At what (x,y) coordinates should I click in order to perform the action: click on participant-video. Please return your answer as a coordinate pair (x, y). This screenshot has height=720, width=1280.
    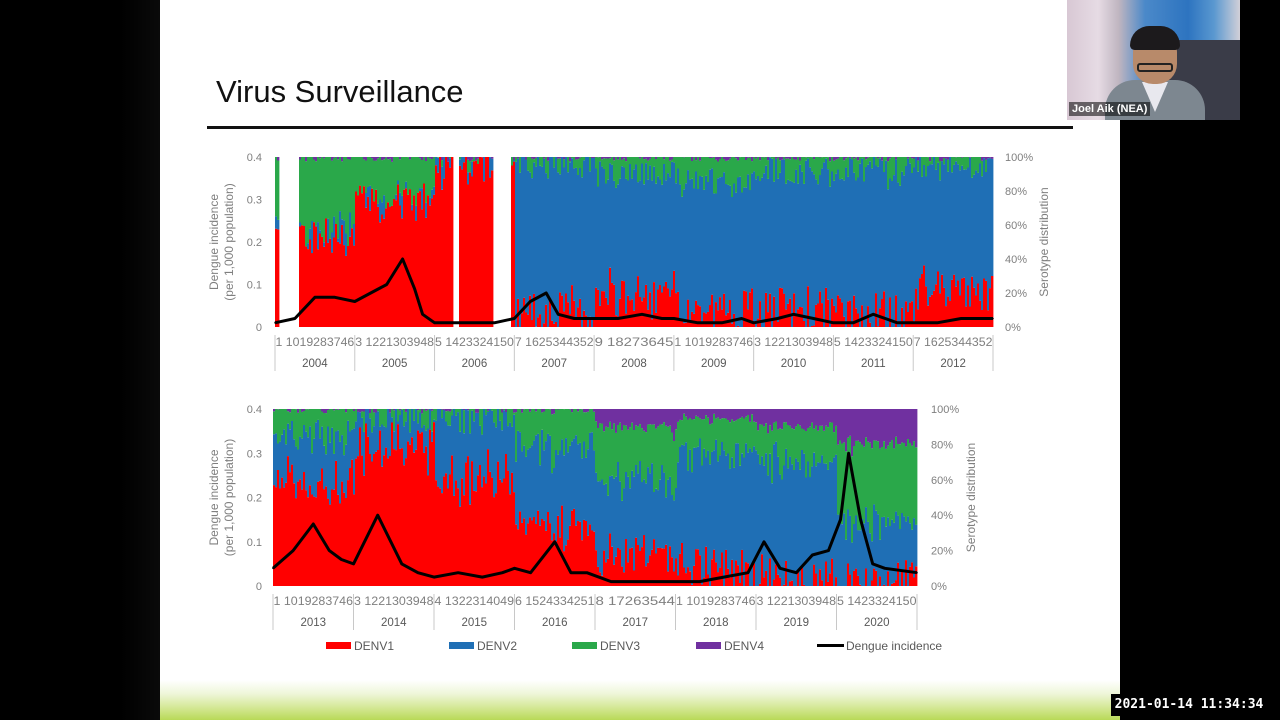
    Looking at the image, I should click on (1153, 60).